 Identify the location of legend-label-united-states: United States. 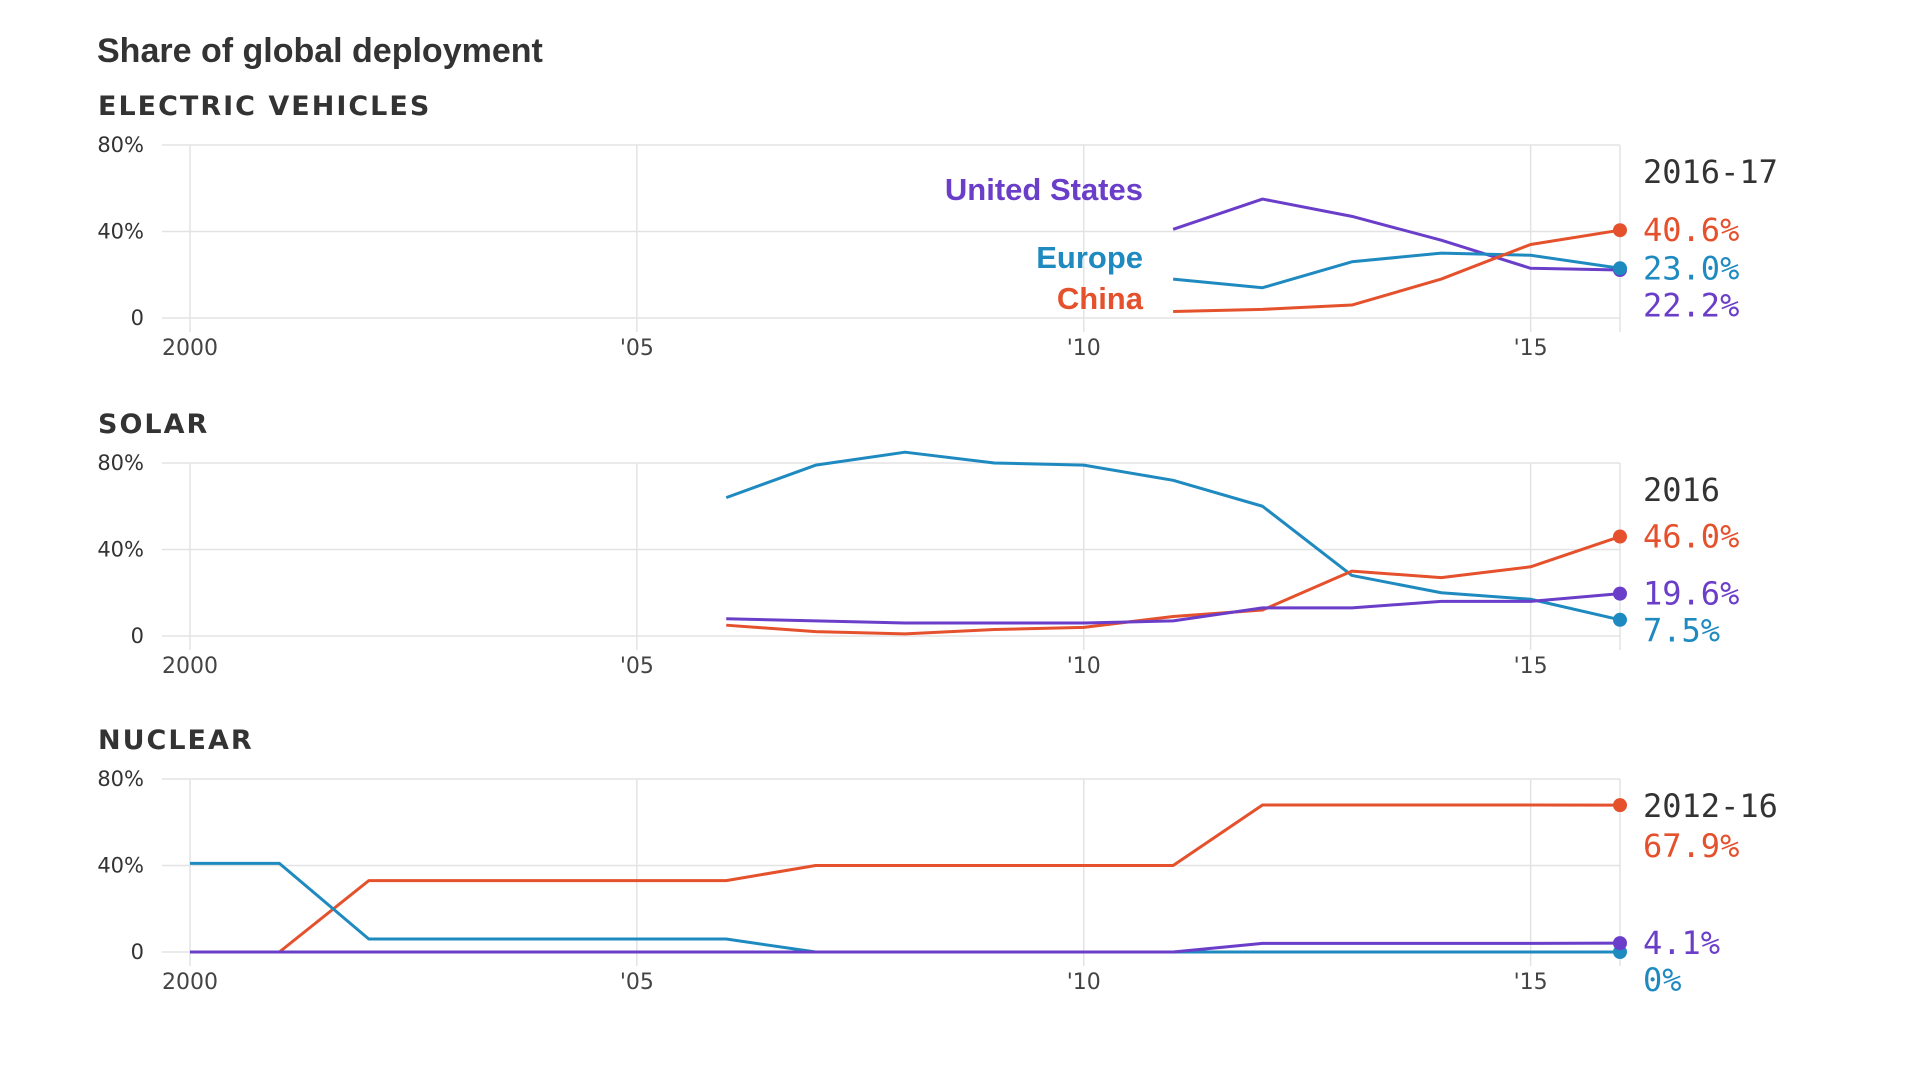
(1044, 189).